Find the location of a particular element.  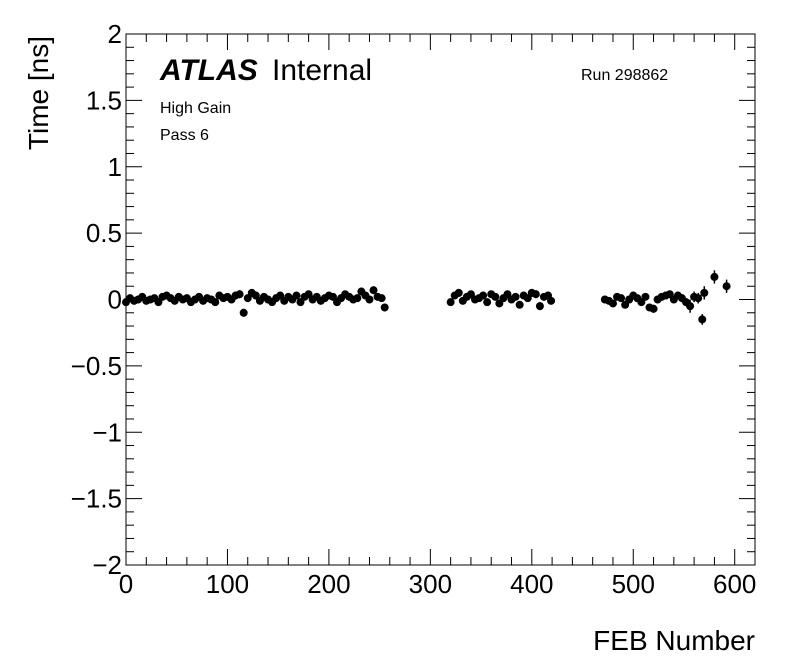

x-tick-label: 300 is located at coordinates (430, 584).